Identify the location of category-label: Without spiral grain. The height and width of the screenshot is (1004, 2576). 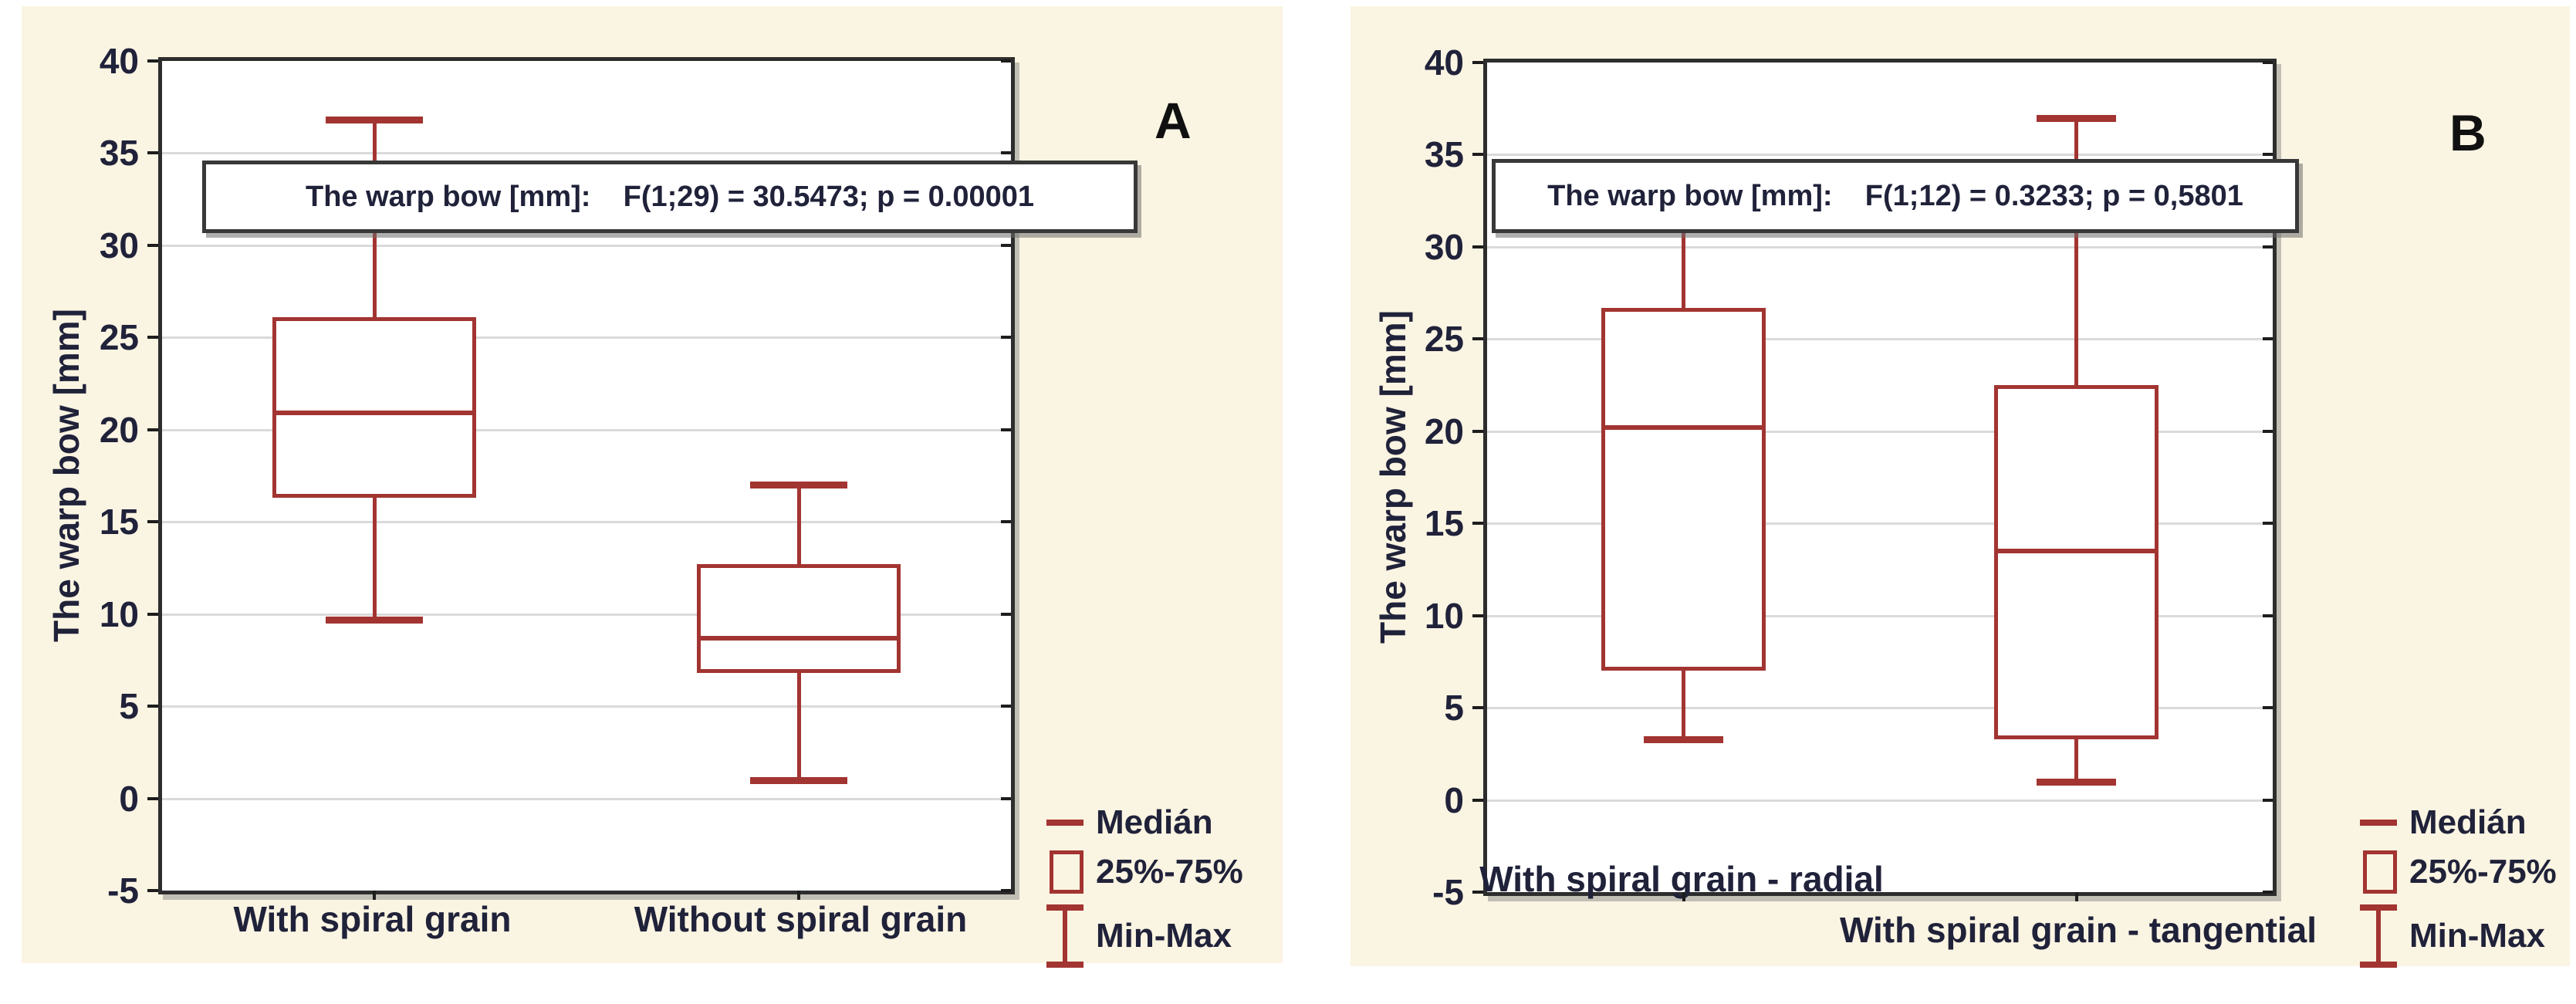
(801, 919).